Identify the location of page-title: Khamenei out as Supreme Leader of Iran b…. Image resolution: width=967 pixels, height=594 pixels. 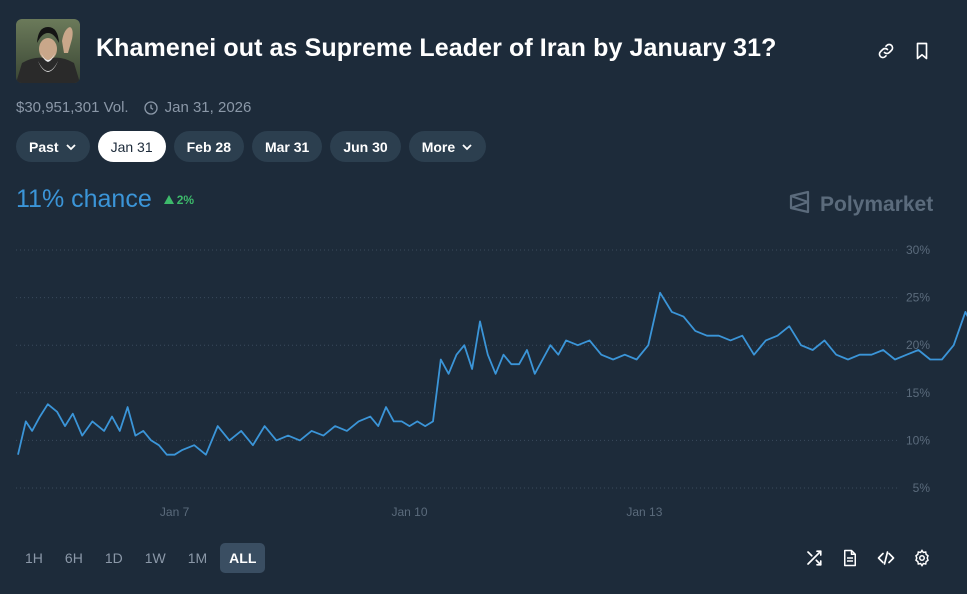
(436, 48).